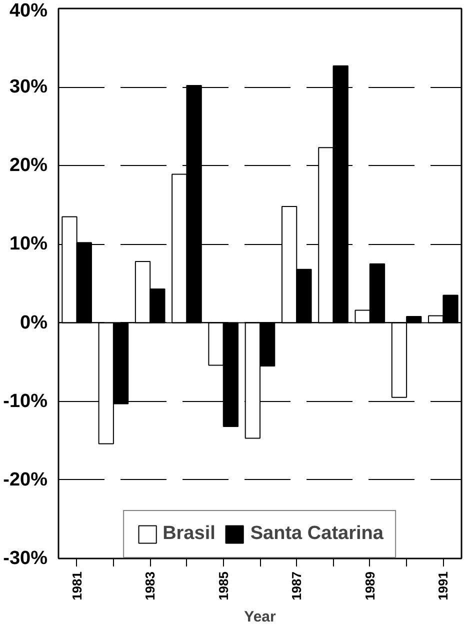 The width and height of the screenshot is (469, 630). What do you see at coordinates (34, 323) in the screenshot?
I see `y-tick-label: 0%` at bounding box center [34, 323].